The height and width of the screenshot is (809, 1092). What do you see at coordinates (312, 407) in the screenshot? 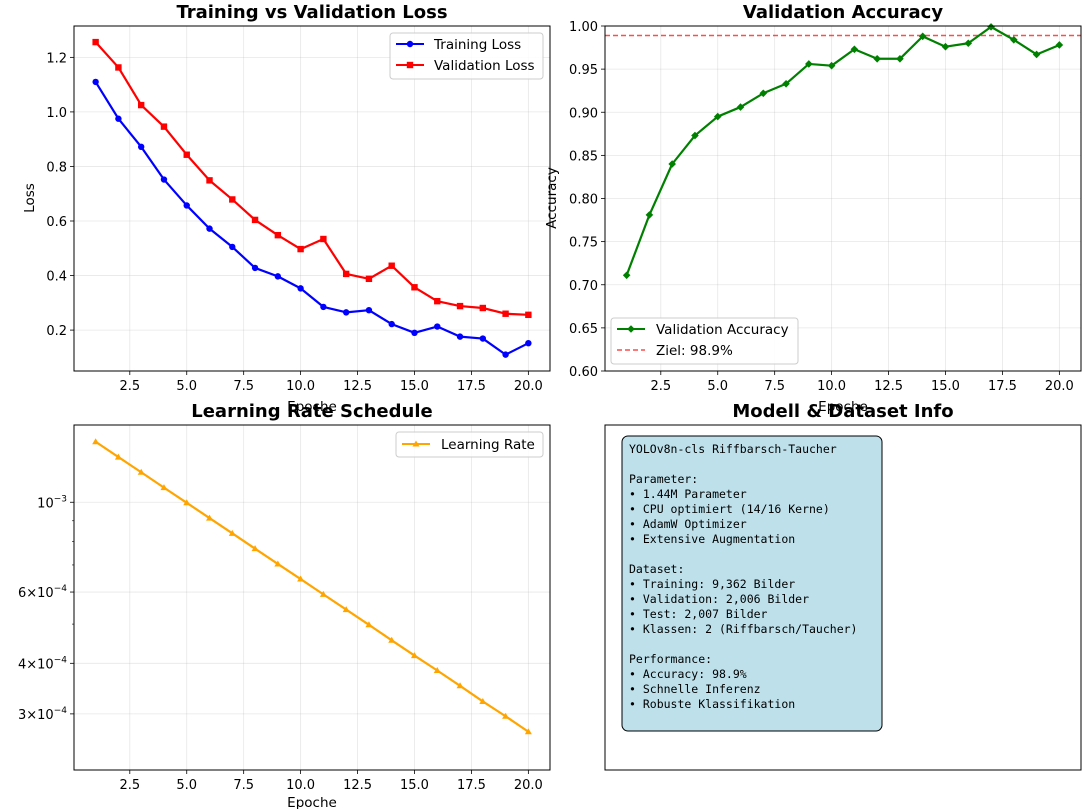
I see `loss-chart-xlabel: Epoche` at bounding box center [312, 407].